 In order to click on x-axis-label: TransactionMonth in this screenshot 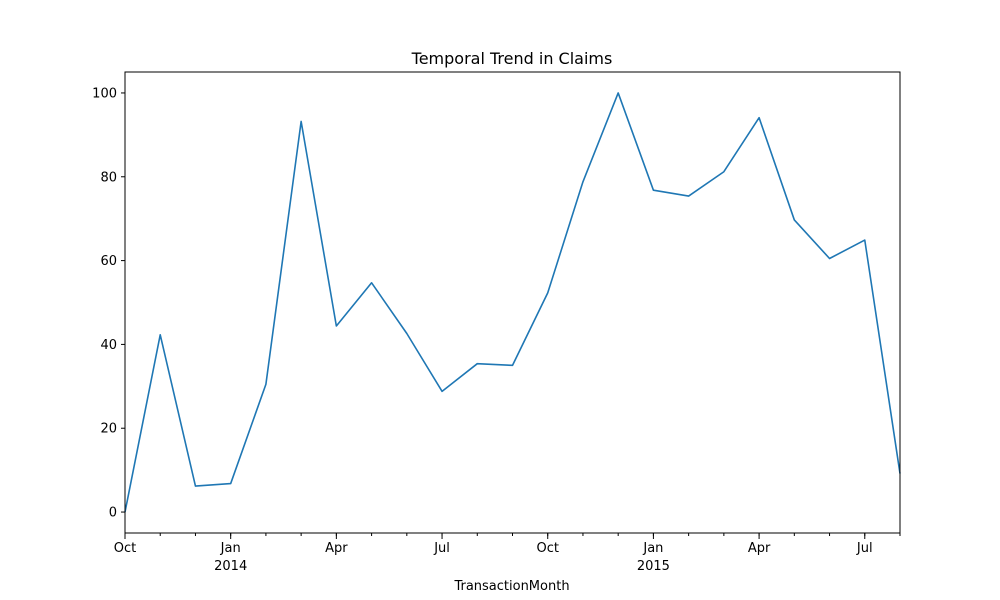, I will do `click(511, 586)`.